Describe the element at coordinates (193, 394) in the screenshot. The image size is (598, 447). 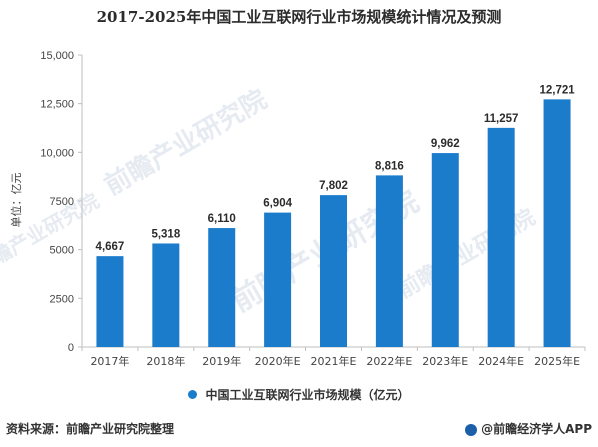
I see `legend-swatch` at that location.